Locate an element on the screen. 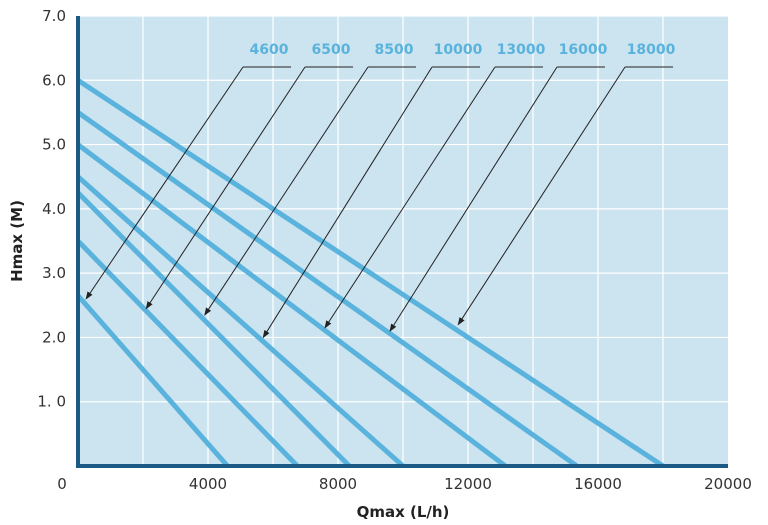  series-label-18000: 18000 is located at coordinates (651, 50).